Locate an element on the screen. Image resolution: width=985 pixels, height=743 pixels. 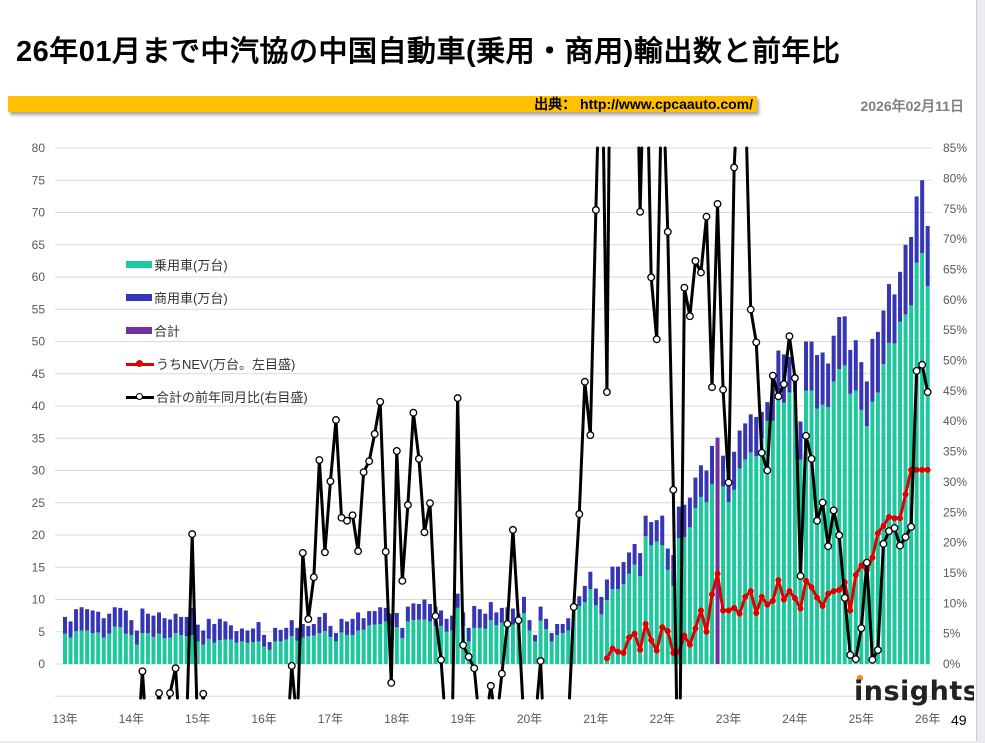
x-tick-label: 16年 is located at coordinates (263, 719).